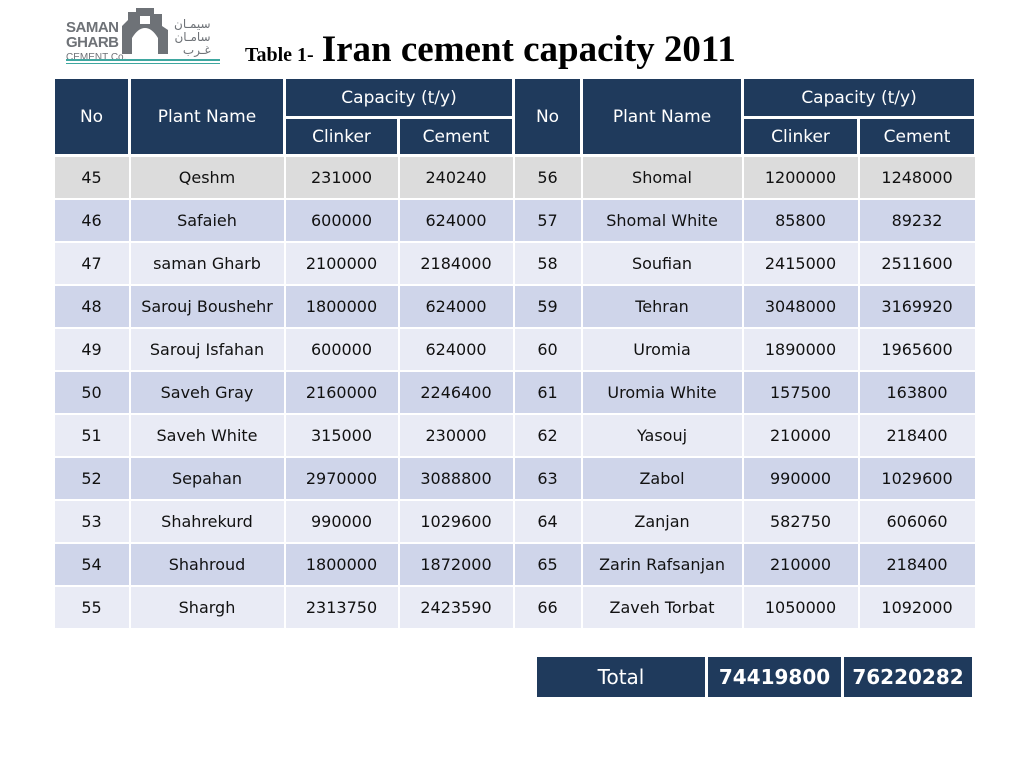 This screenshot has height=768, width=1024. What do you see at coordinates (91, 392) in the screenshot?
I see `cell-no: 50` at bounding box center [91, 392].